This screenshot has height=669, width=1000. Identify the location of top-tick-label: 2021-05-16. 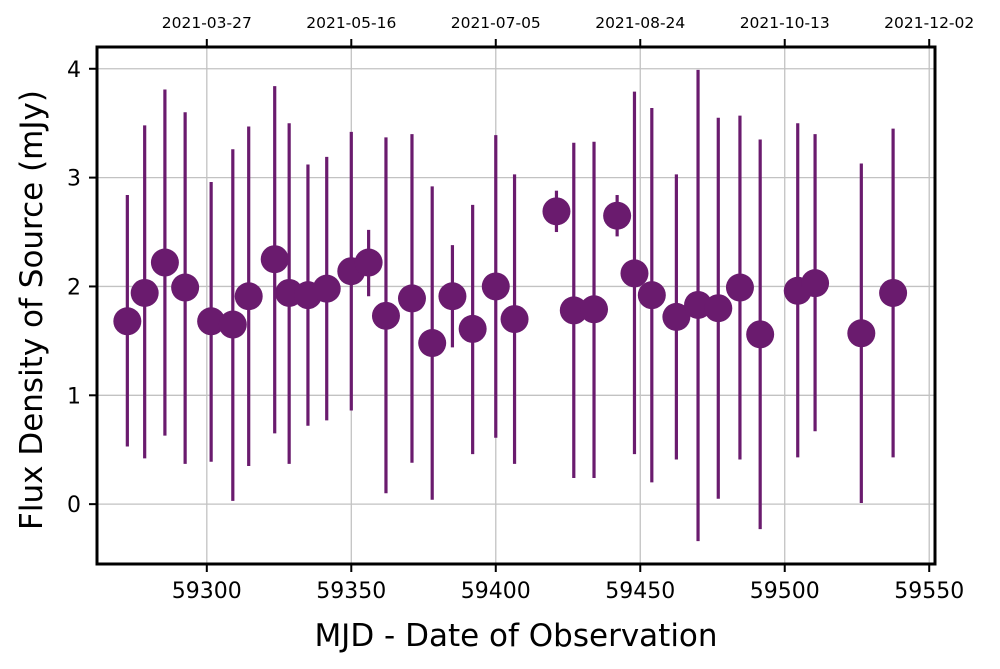
(351, 23).